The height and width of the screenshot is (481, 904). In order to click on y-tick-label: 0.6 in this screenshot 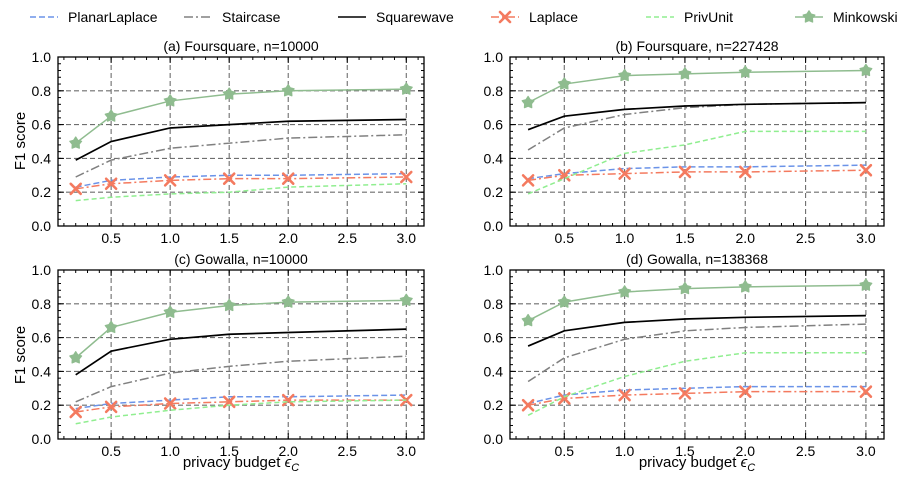, I will do `click(42, 338)`.